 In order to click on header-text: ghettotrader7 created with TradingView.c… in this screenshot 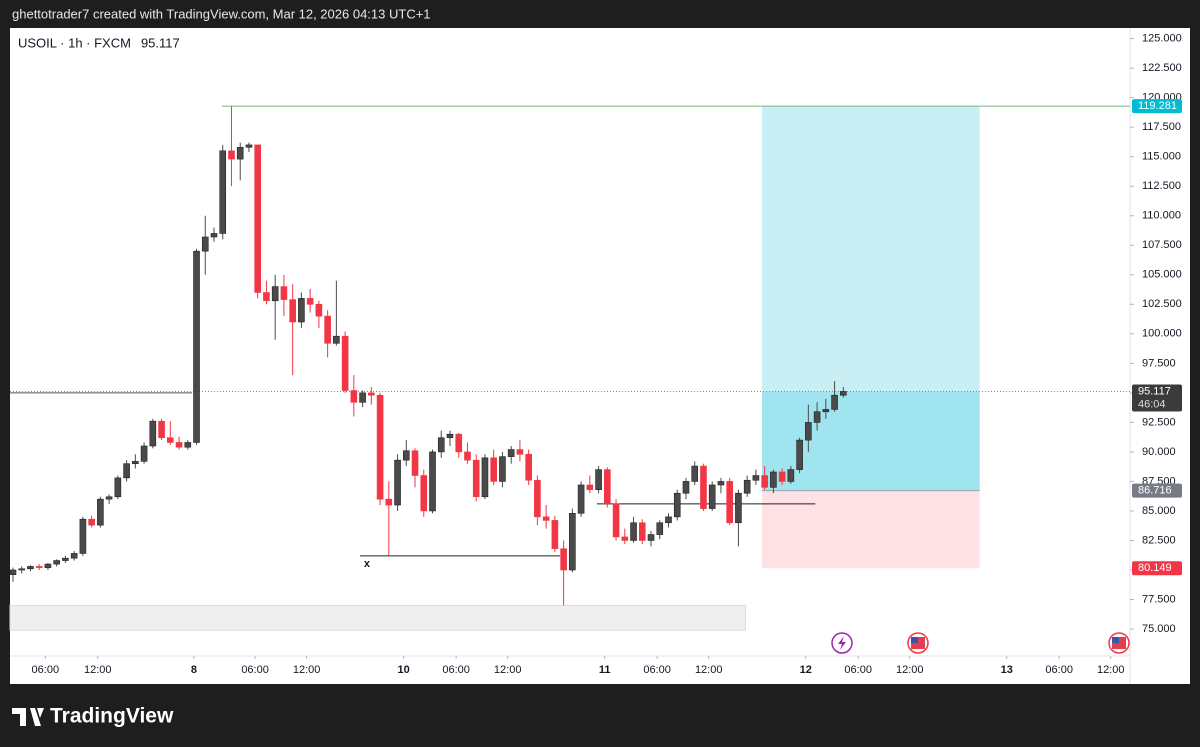, I will do `click(221, 13)`.